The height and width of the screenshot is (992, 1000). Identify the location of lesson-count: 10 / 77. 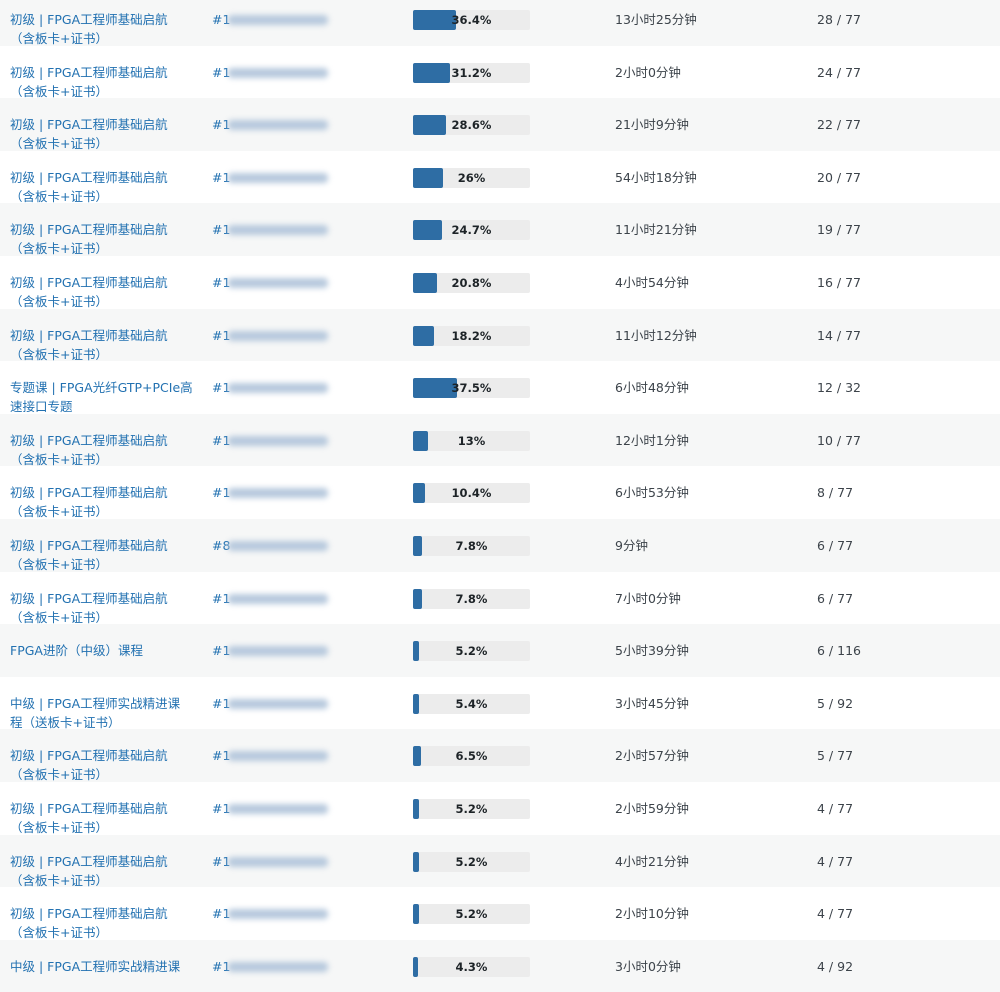
(839, 440).